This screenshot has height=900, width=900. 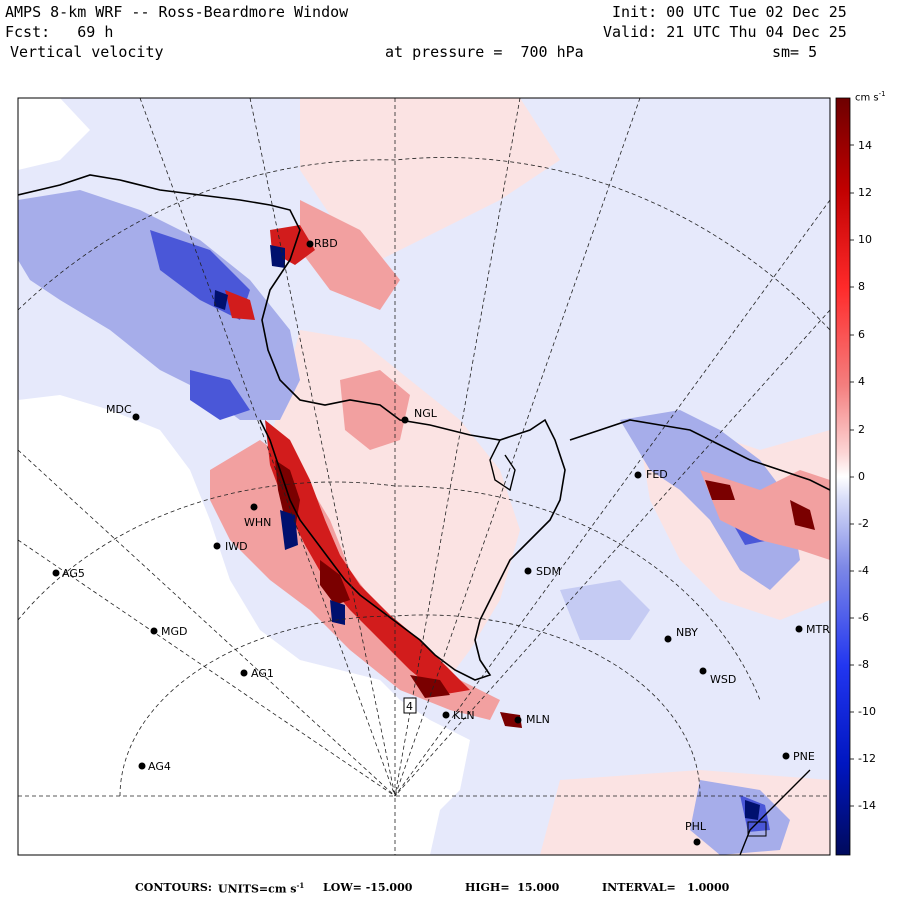 What do you see at coordinates (254, 507) in the screenshot?
I see `station-dot-whn` at bounding box center [254, 507].